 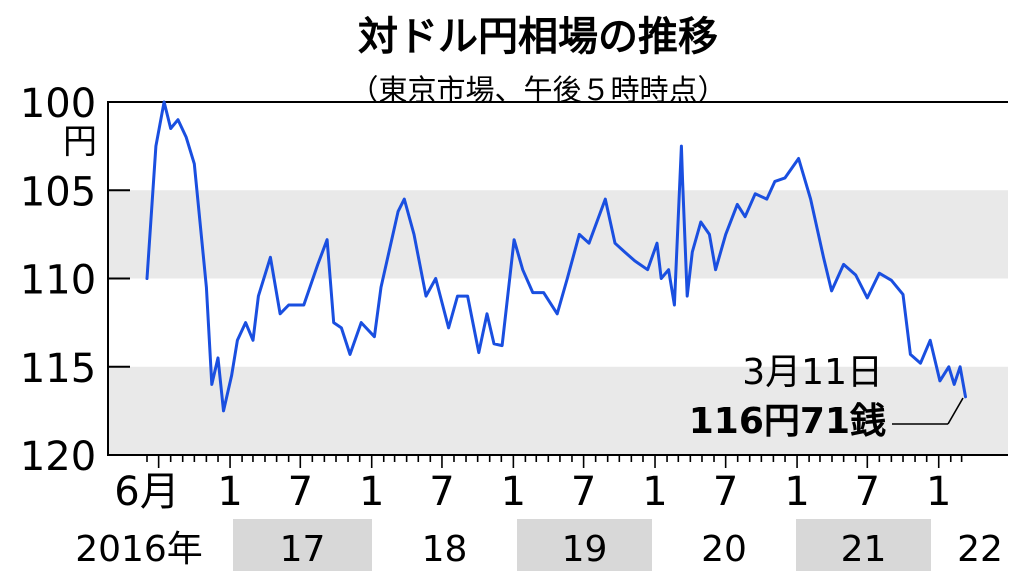 What do you see at coordinates (80, 142) in the screenshot?
I see `y-unit-label: 円` at bounding box center [80, 142].